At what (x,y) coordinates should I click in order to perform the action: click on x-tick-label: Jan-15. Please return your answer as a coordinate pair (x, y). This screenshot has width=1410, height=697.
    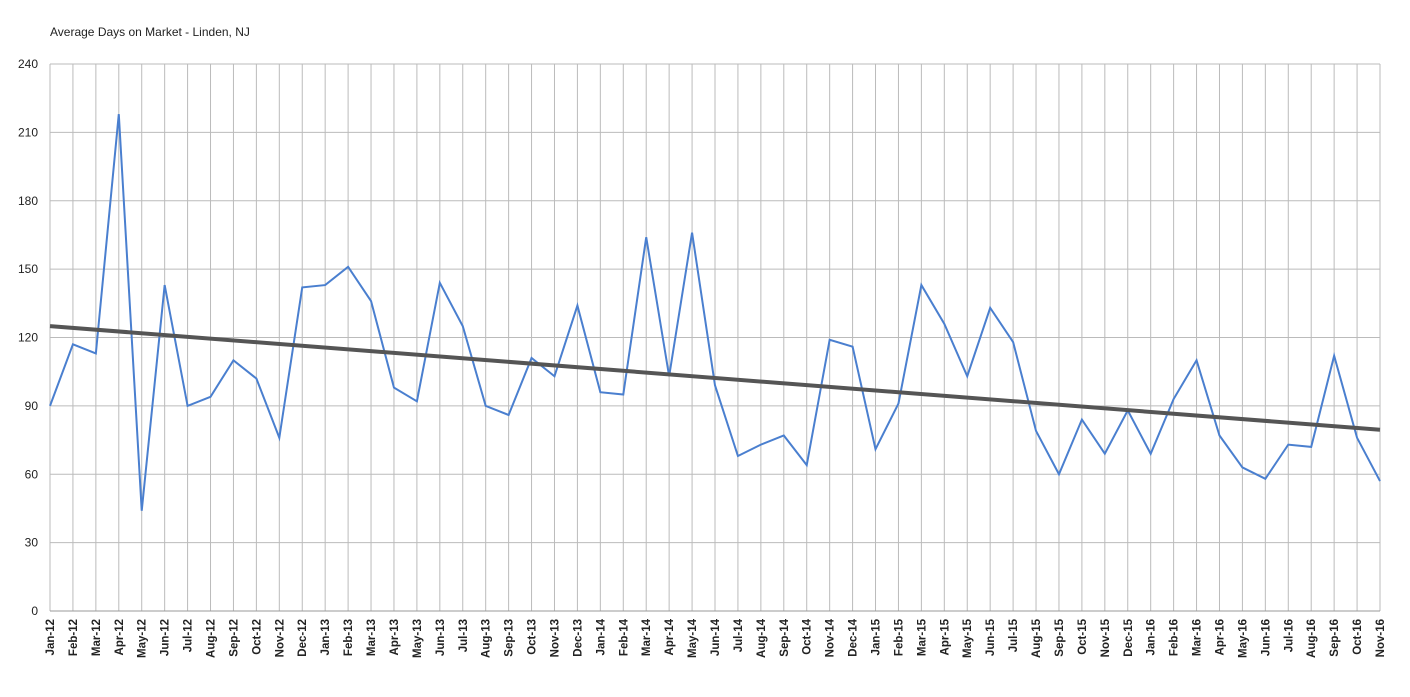
    Looking at the image, I should click on (877, 636).